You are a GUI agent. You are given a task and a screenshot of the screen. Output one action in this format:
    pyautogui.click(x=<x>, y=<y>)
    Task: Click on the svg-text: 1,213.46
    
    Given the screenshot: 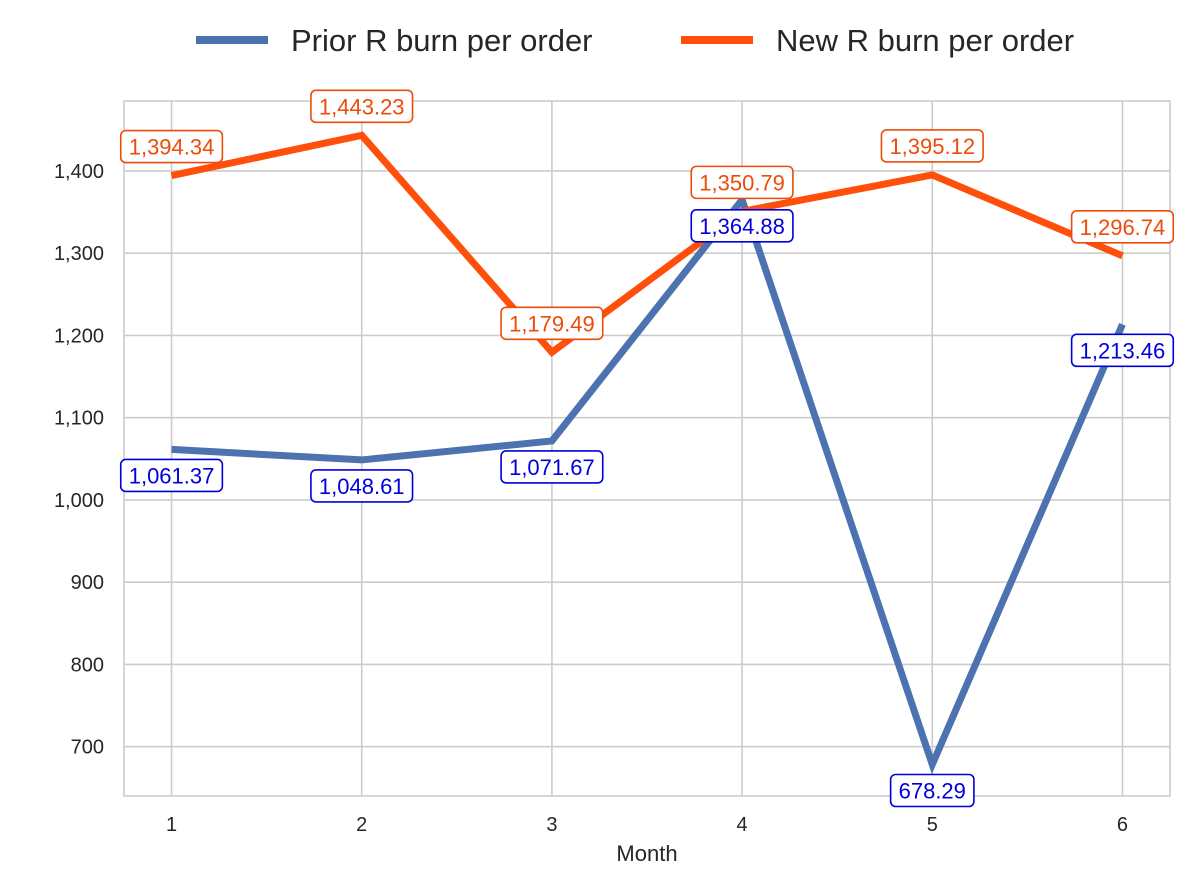 What is the action you would take?
    pyautogui.click(x=1123, y=350)
    